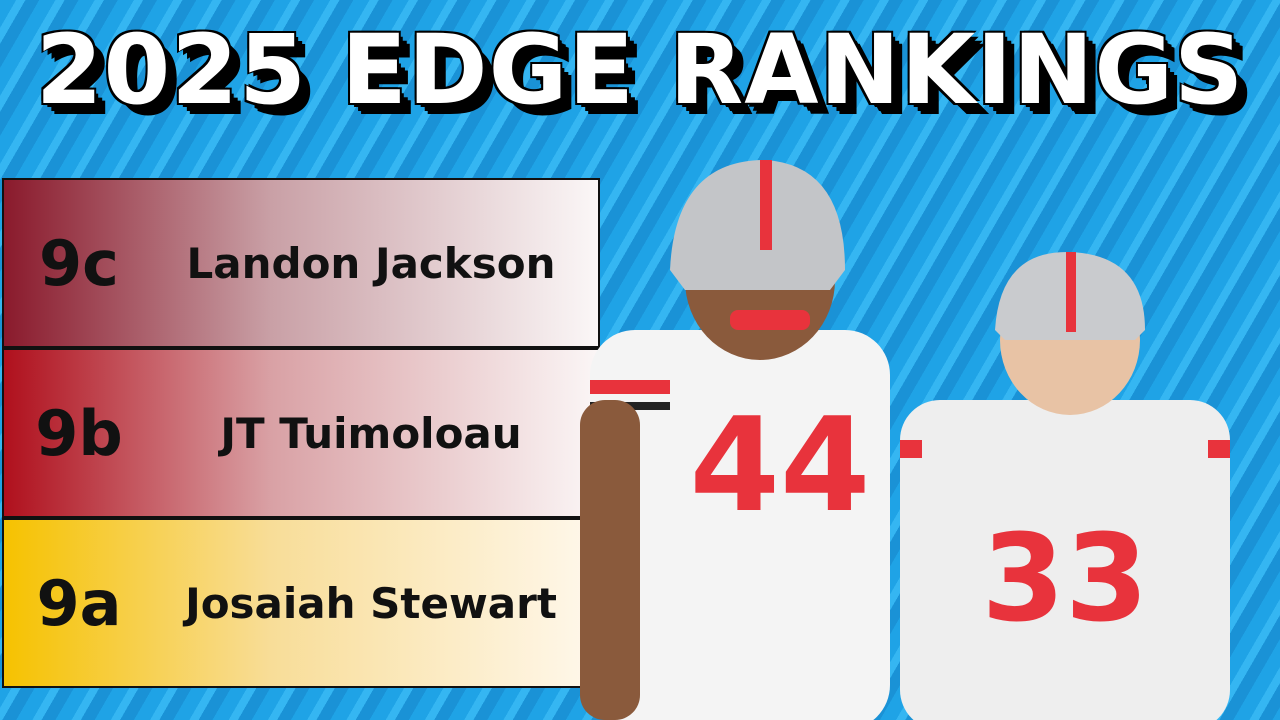  I want to click on player-name: JT Tuimoloau, so click(371, 433).